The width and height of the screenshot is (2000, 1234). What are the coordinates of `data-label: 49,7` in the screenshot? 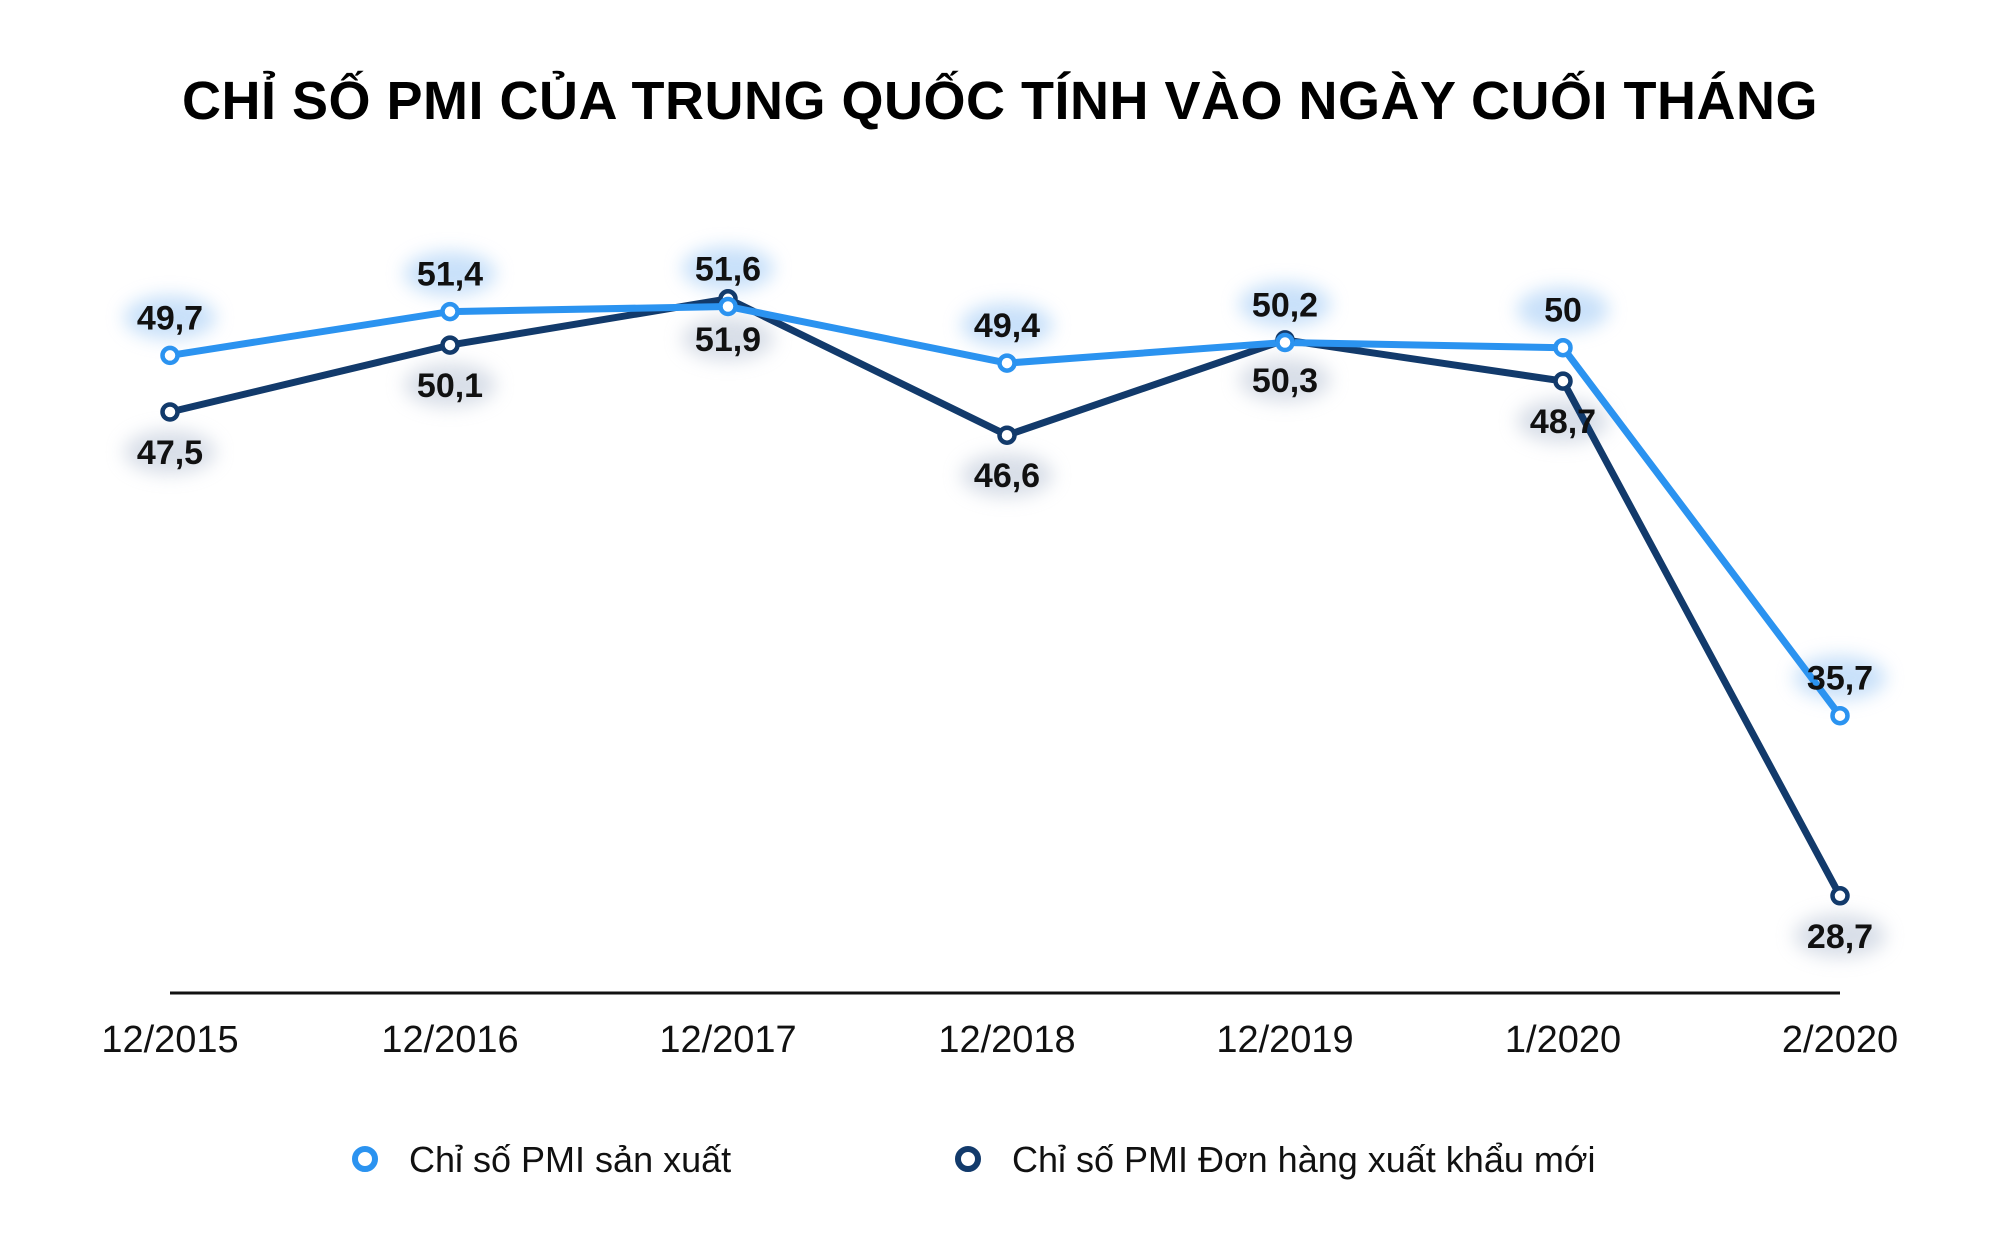 It's located at (170, 318).